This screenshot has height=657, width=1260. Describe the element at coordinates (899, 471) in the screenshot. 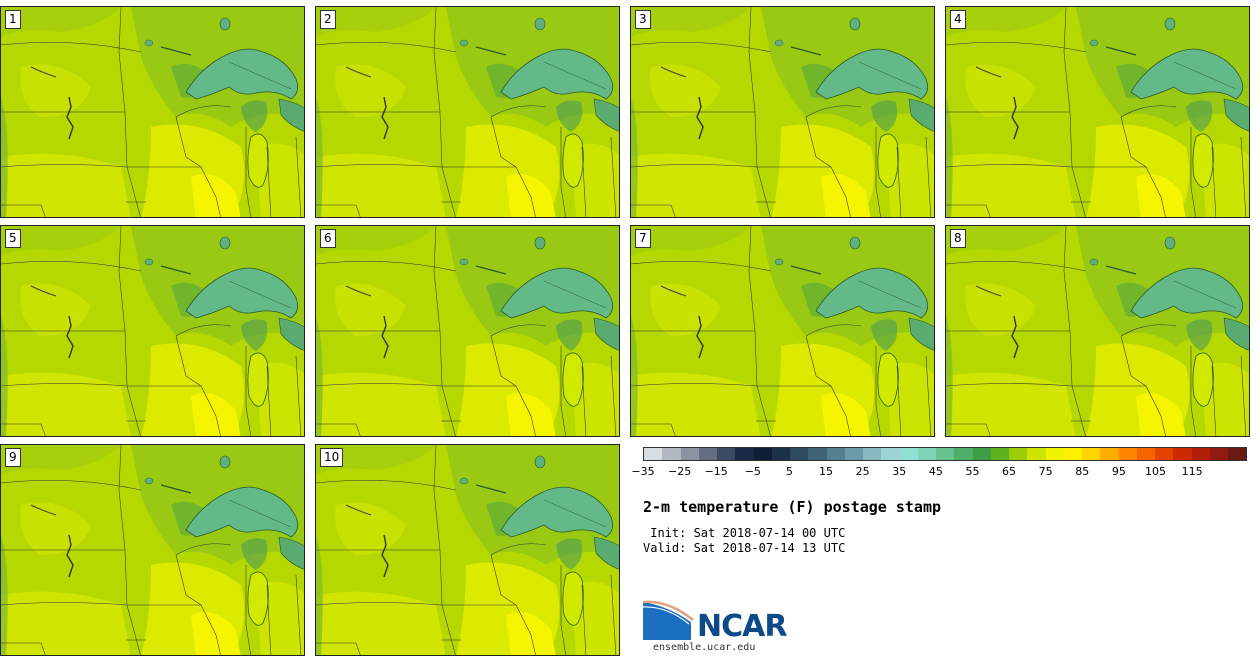

I see `colorbar-tick-label: 35` at that location.